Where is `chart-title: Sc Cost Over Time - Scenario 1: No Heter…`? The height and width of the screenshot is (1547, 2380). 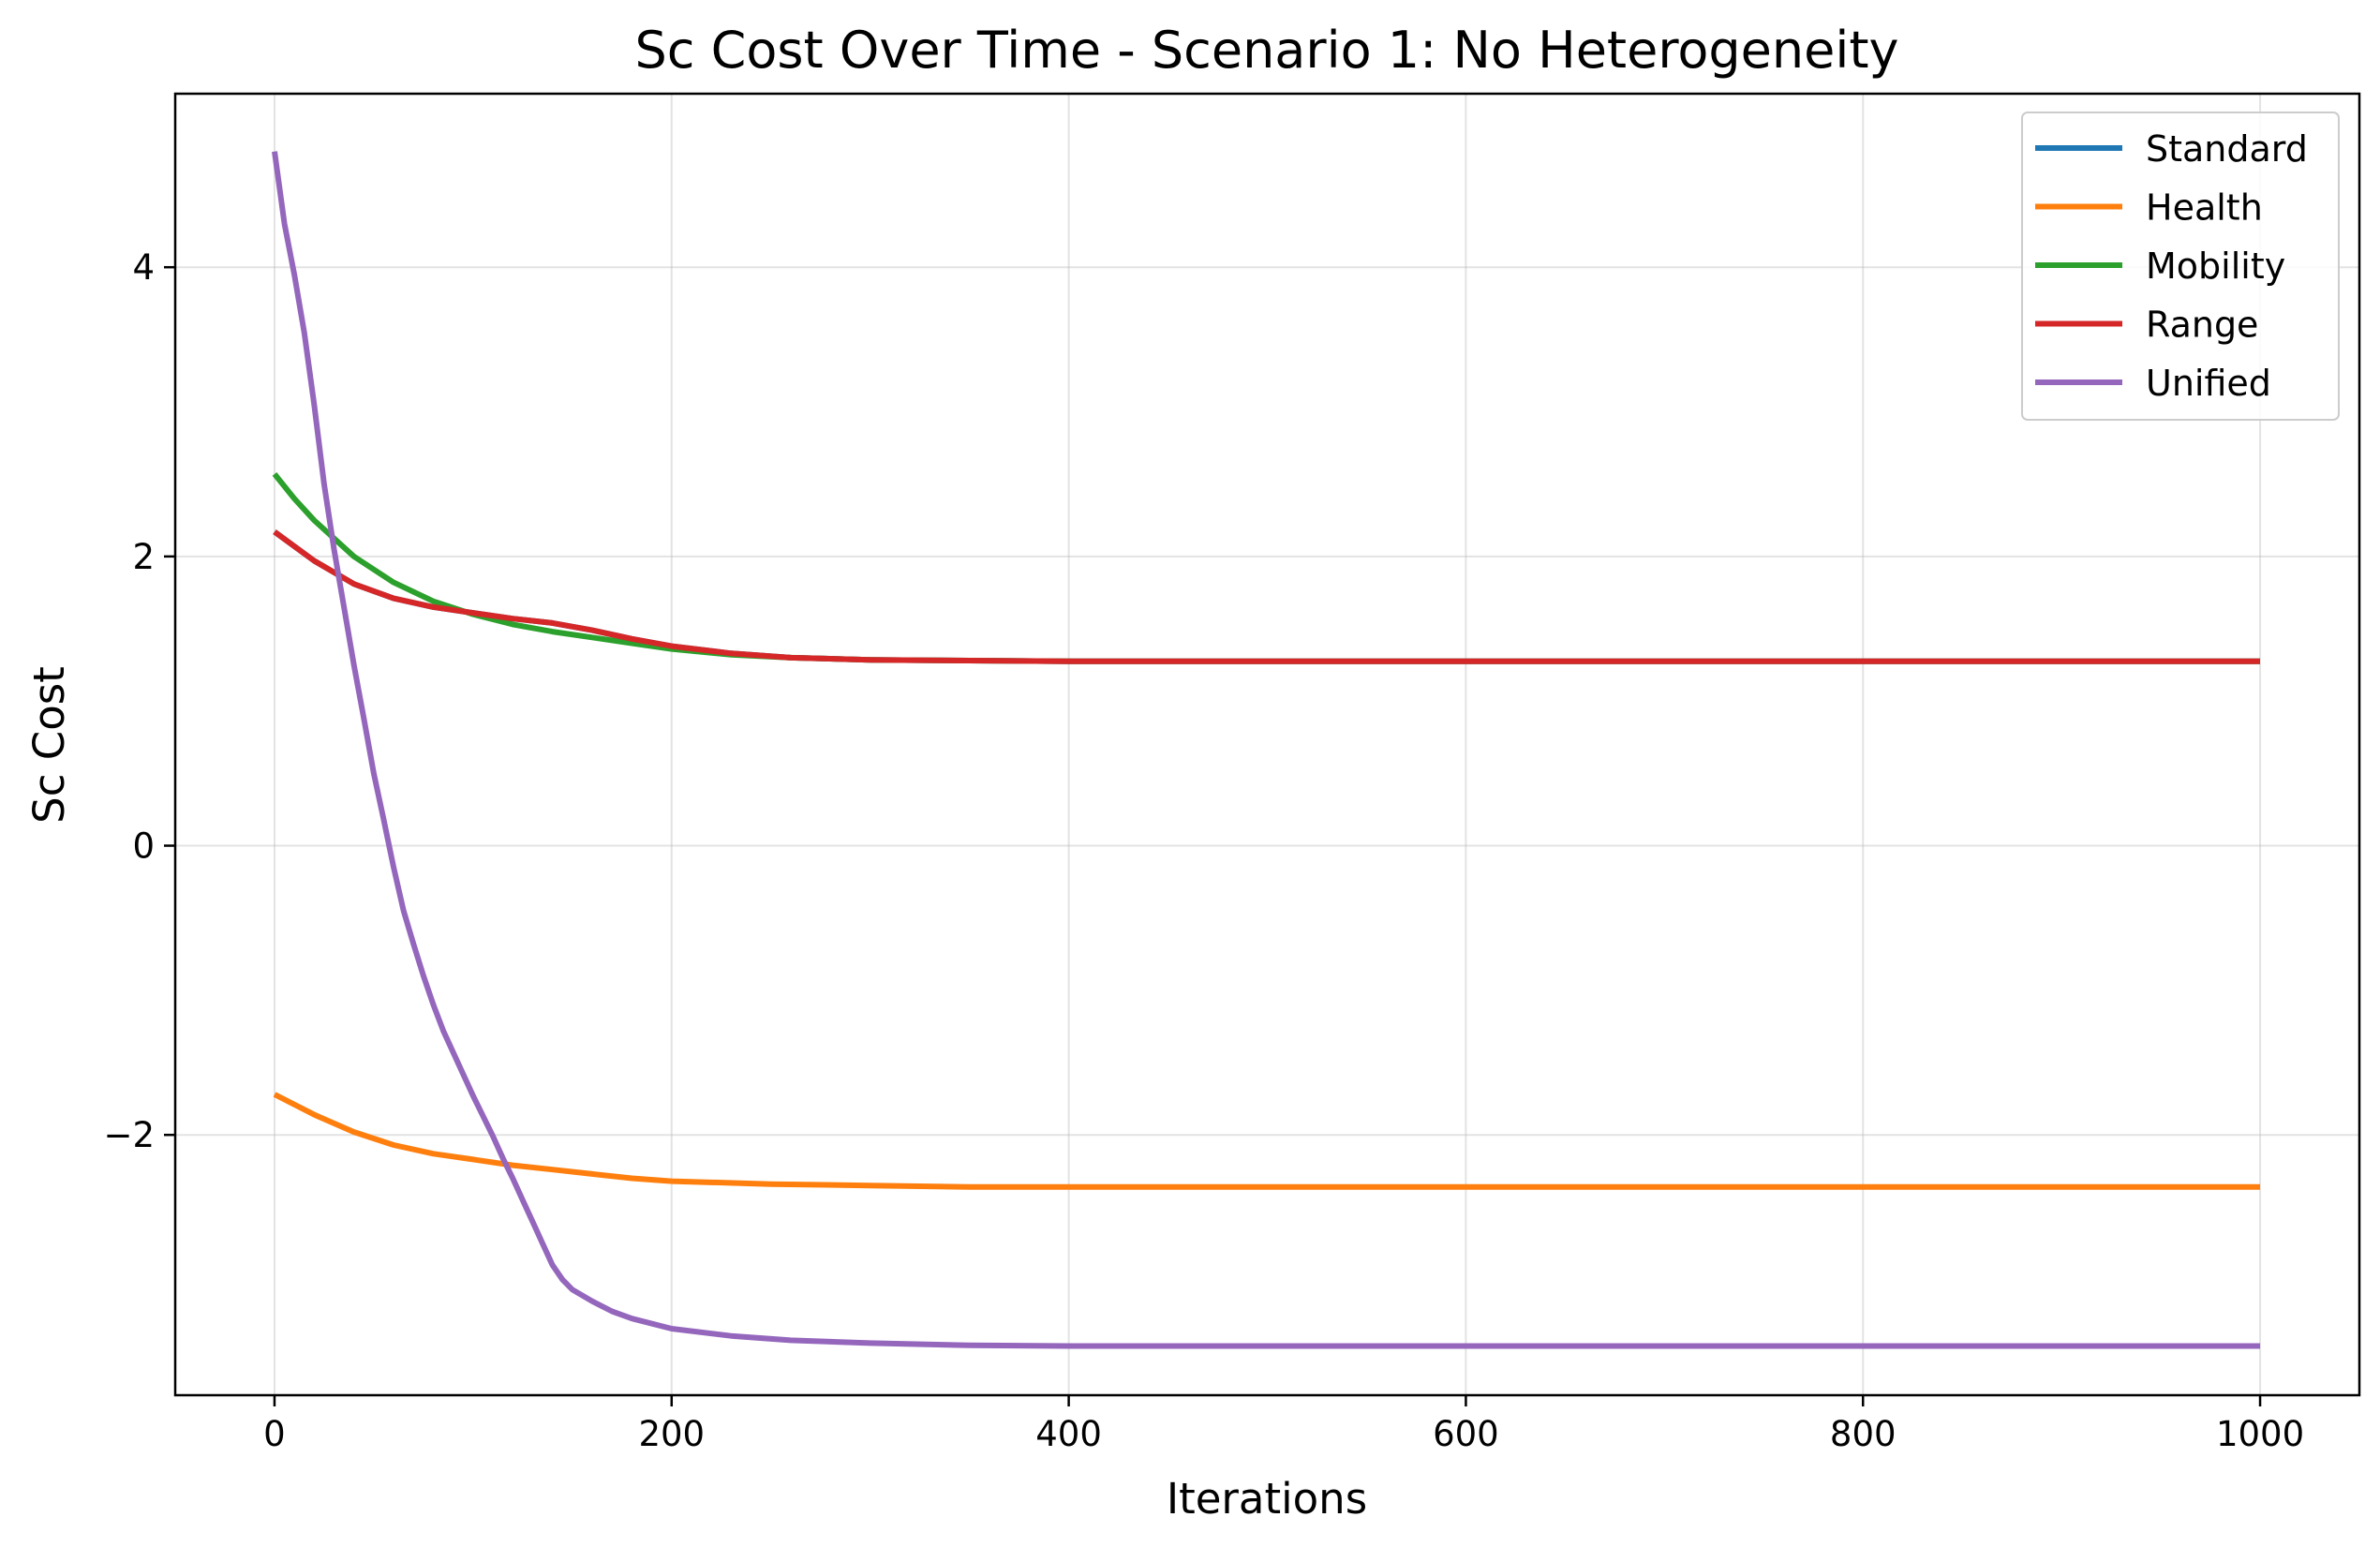
chart-title: Sc Cost Over Time - Scenario 1: No Heter… is located at coordinates (1267, 50).